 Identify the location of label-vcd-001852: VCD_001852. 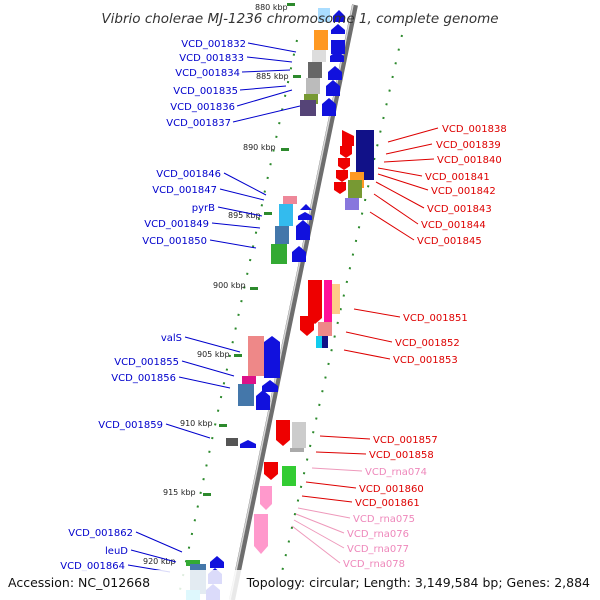
(427, 343).